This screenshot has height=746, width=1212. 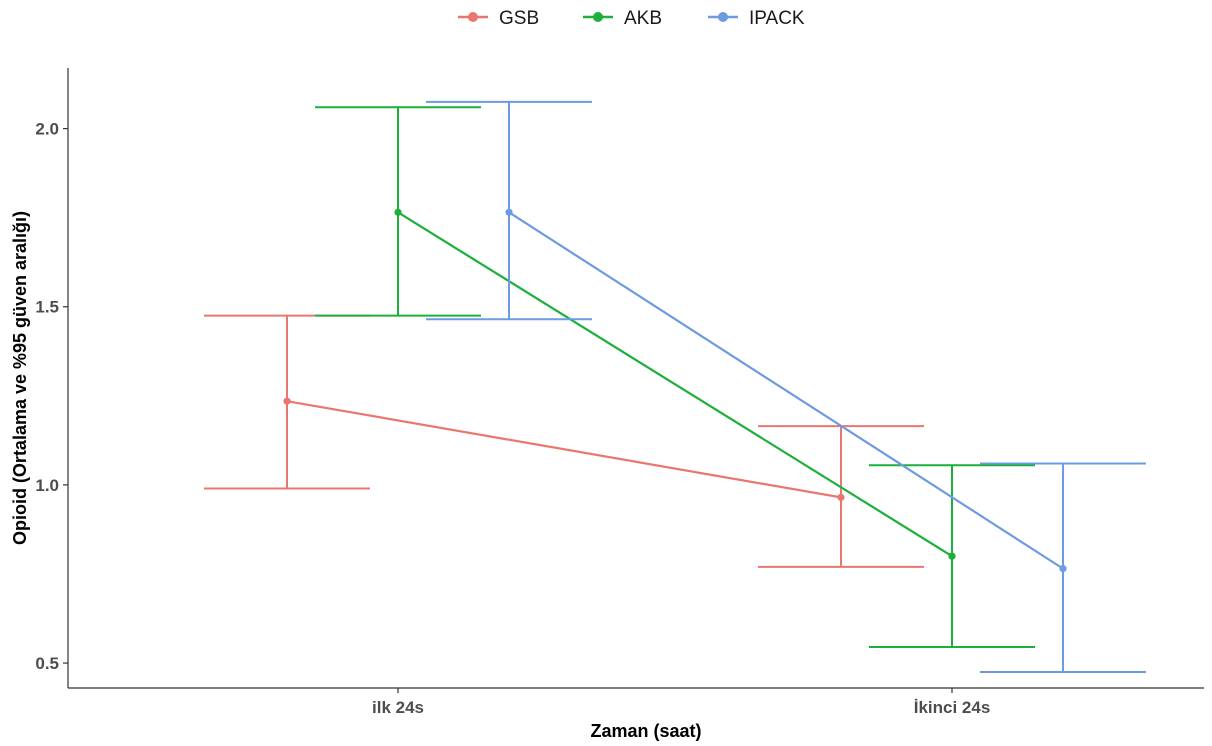 What do you see at coordinates (645, 731) in the screenshot?
I see `x-axis-title: Zaman (saat)` at bounding box center [645, 731].